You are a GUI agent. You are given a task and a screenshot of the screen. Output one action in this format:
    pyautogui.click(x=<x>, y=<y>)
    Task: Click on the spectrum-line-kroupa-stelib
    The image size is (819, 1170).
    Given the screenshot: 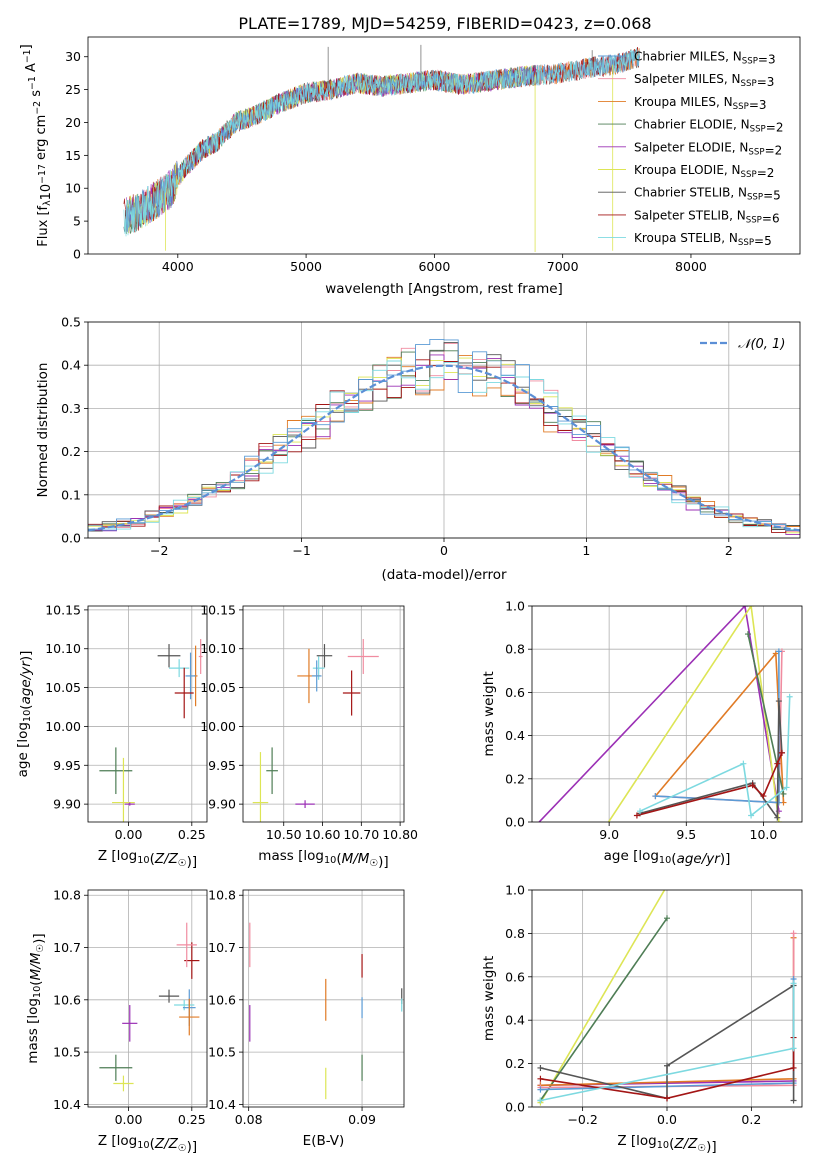 What is the action you would take?
    pyautogui.click(x=381, y=142)
    